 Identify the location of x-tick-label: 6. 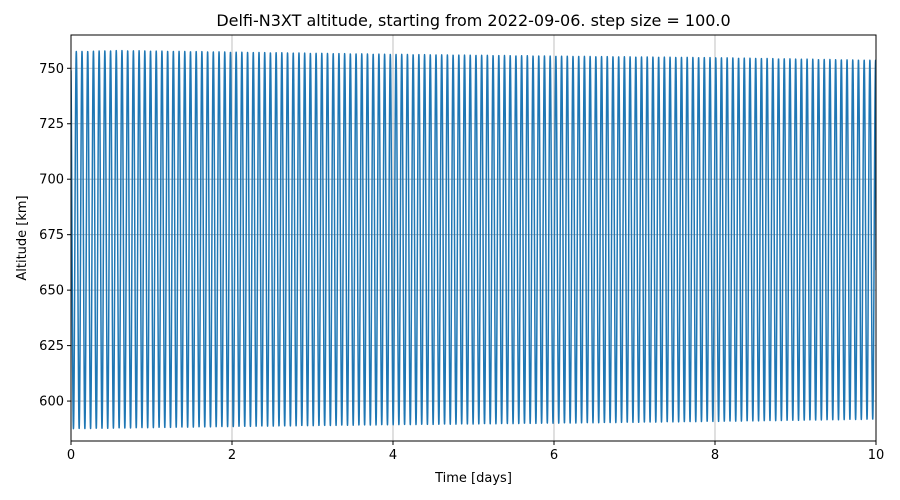
(554, 455).